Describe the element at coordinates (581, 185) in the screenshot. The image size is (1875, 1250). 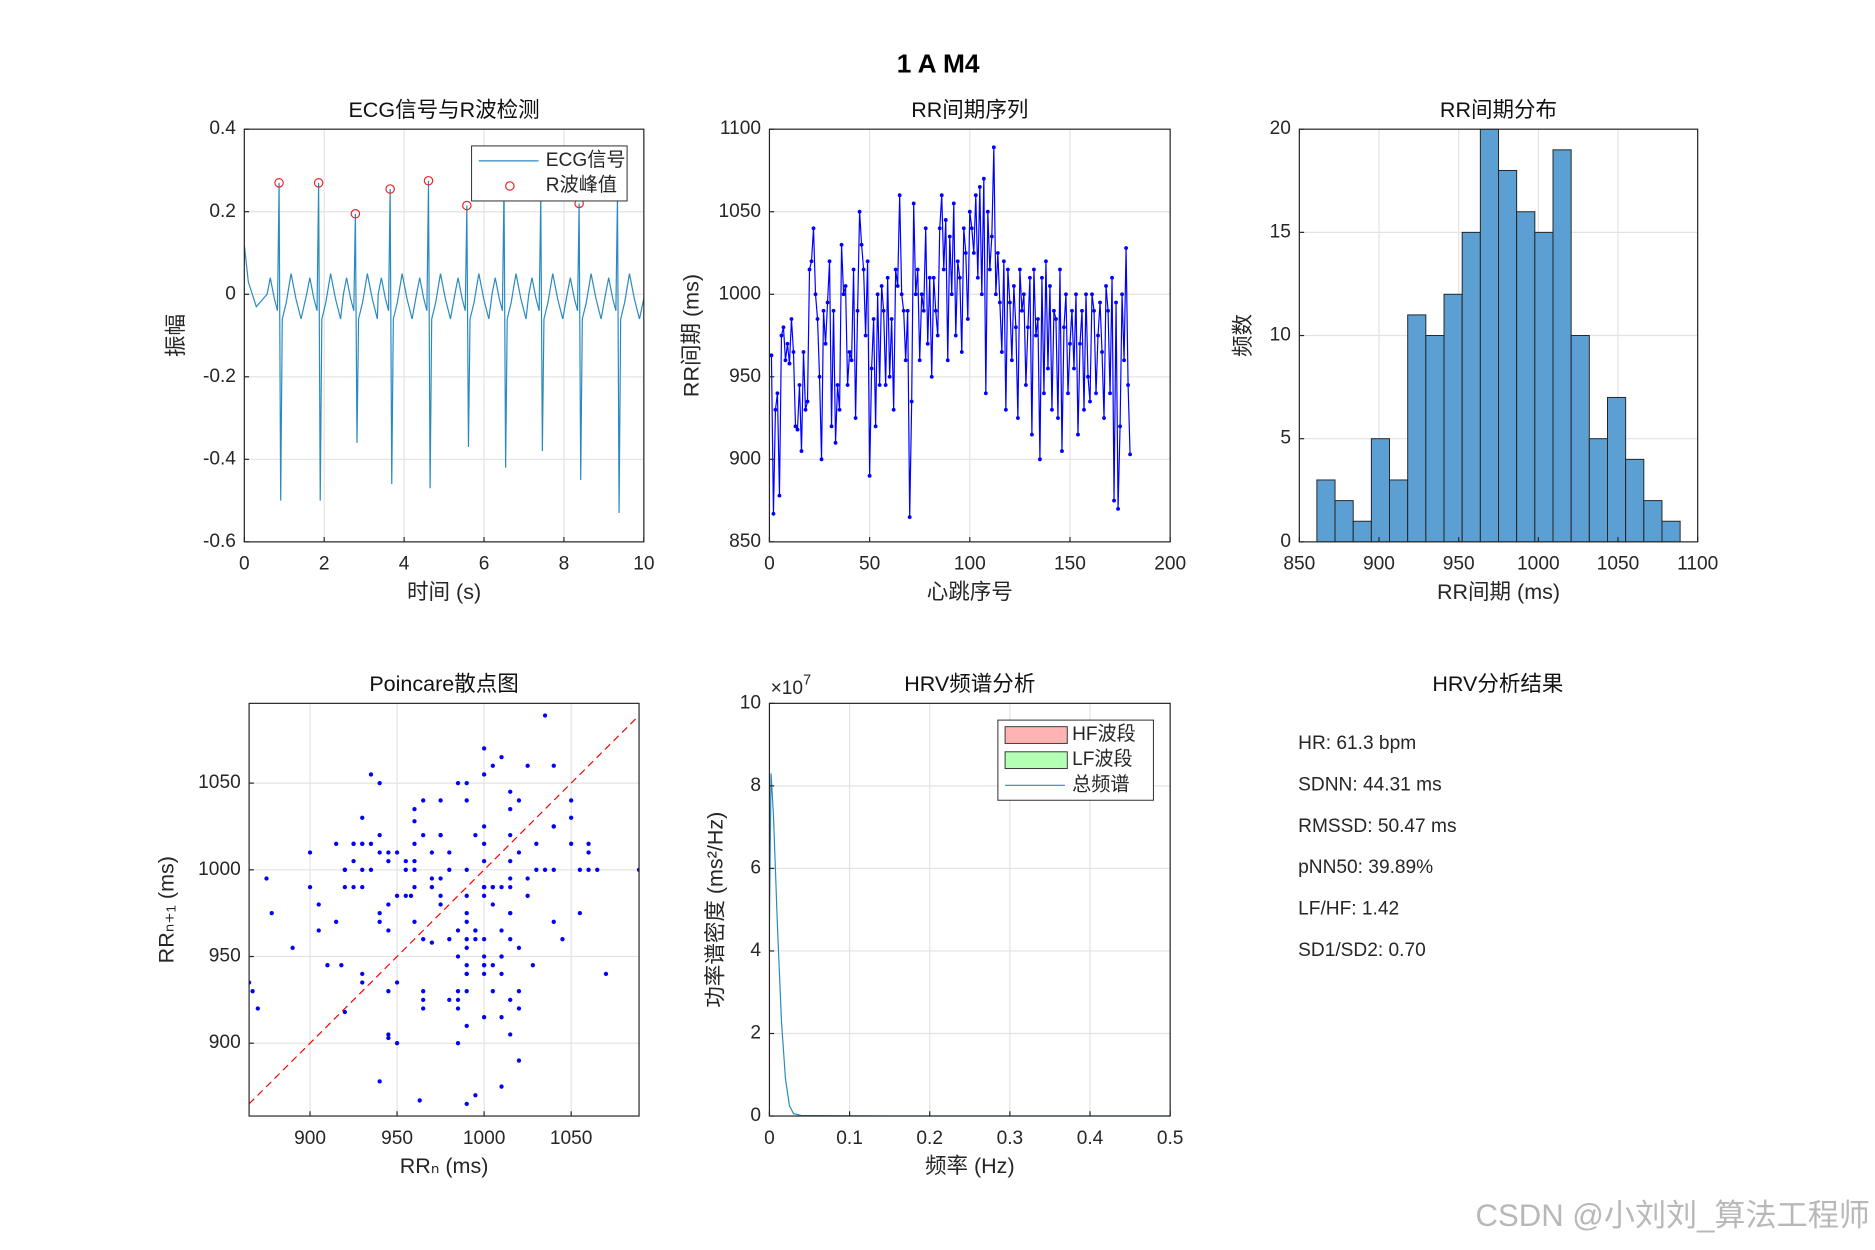
I see `legend-label: R波峰值` at that location.